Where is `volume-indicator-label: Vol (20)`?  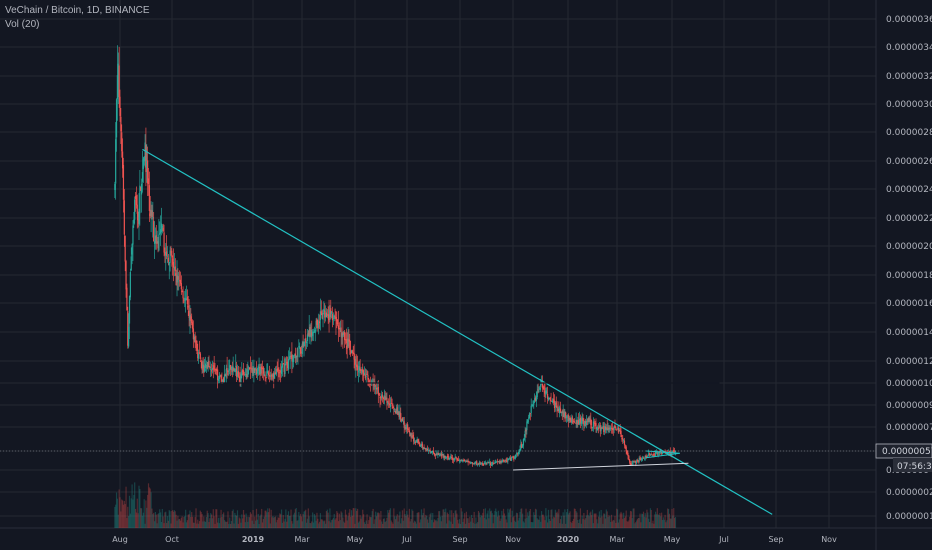 volume-indicator-label: Vol (20) is located at coordinates (22, 24).